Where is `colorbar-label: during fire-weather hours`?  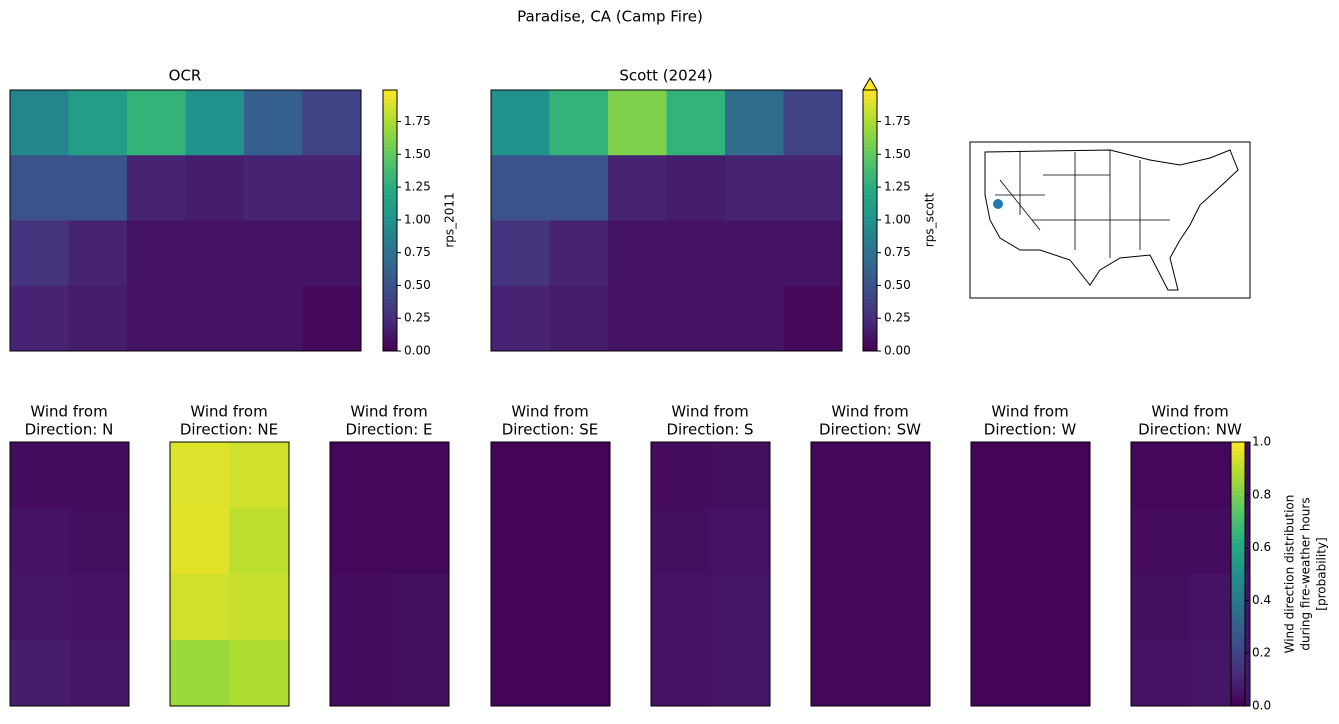
colorbar-label: during fire-weather hours is located at coordinates (1306, 573).